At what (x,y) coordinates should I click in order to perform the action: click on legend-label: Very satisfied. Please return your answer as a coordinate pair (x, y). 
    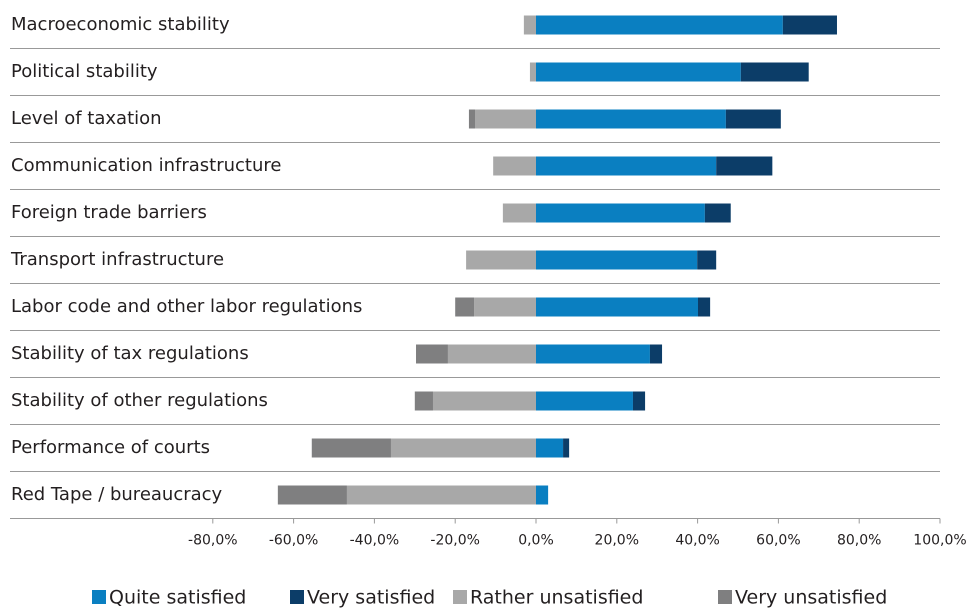
    Looking at the image, I should click on (371, 598).